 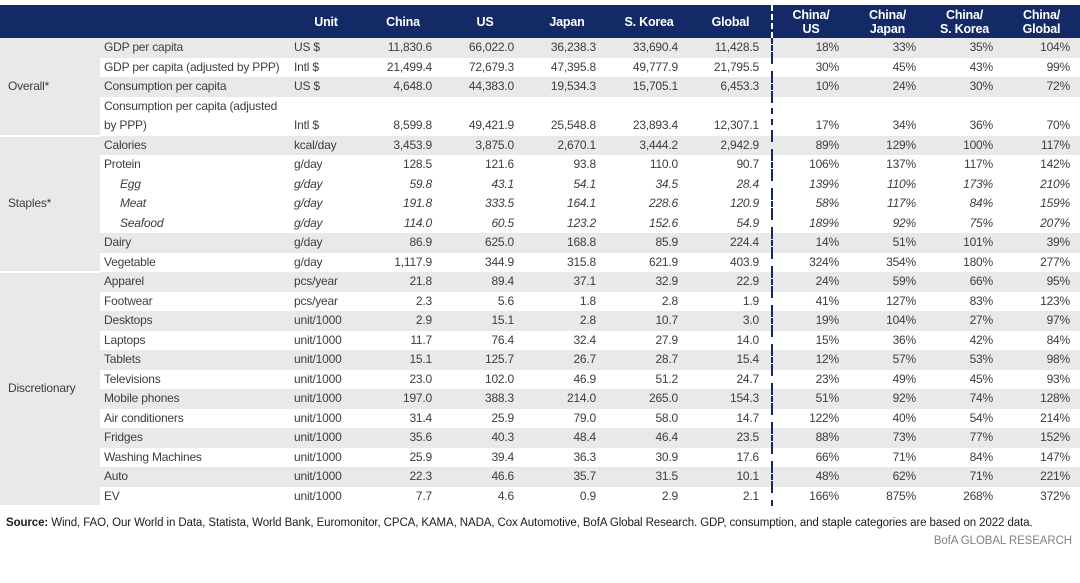 I want to click on row-label: Calories, so click(x=195, y=145).